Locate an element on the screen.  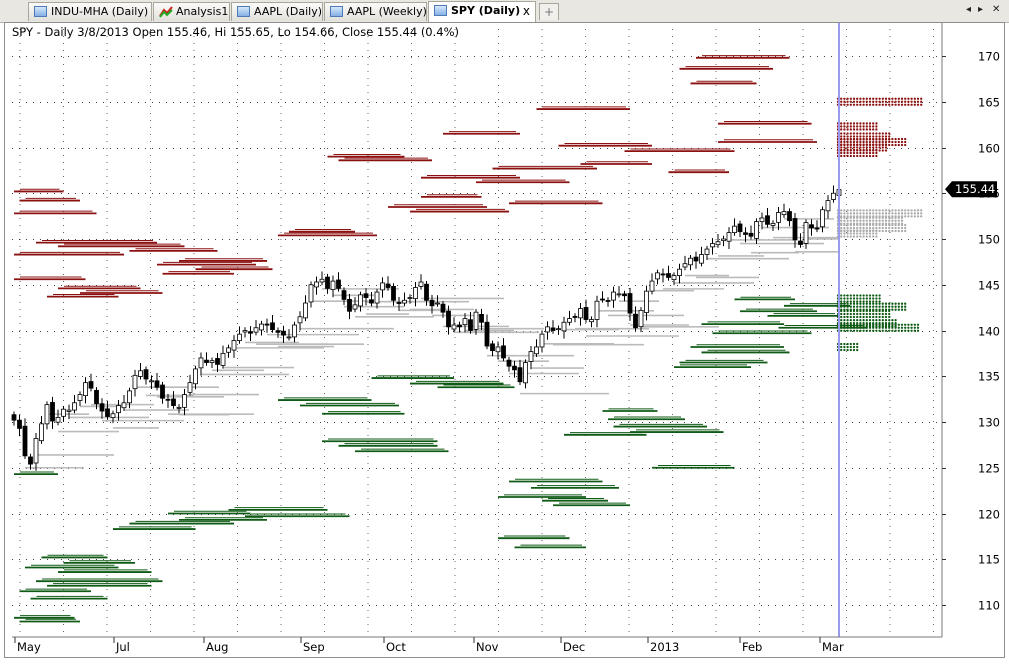
tab-indu-mha-daily: INDU-MHA (Daily) is located at coordinates (90, 11).